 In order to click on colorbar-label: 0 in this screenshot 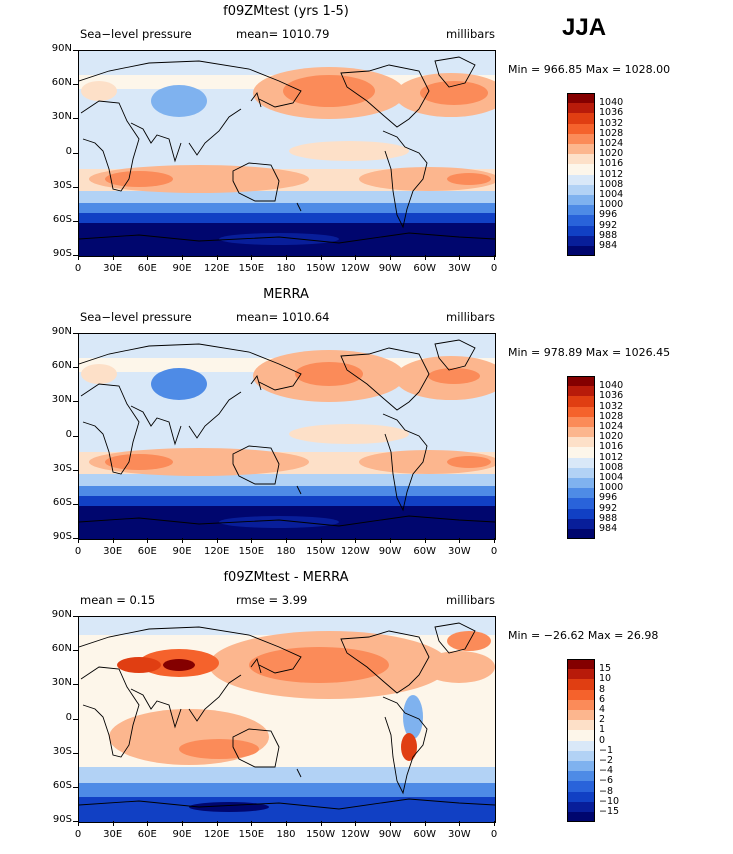, I will do `click(602, 740)`.